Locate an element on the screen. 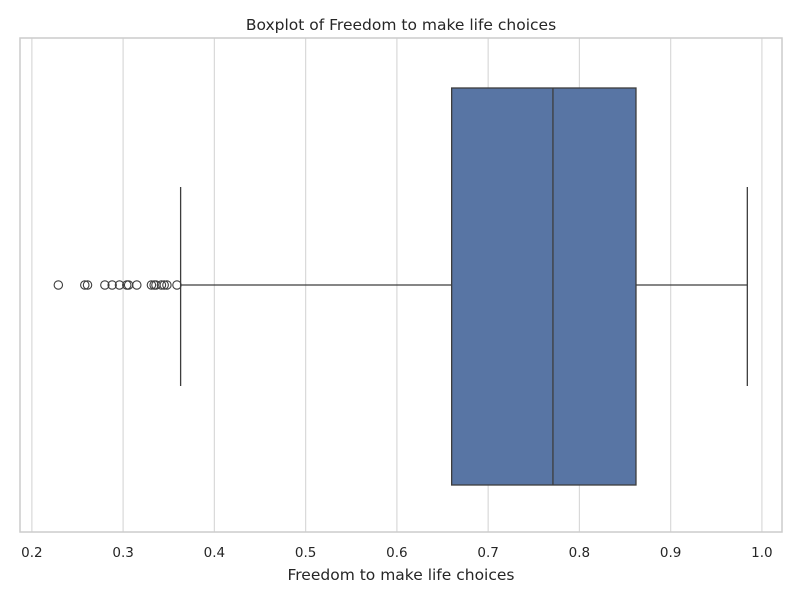 Image resolution: width=800 pixels, height=600 pixels. x-tick-label: 0.8 is located at coordinates (579, 553).